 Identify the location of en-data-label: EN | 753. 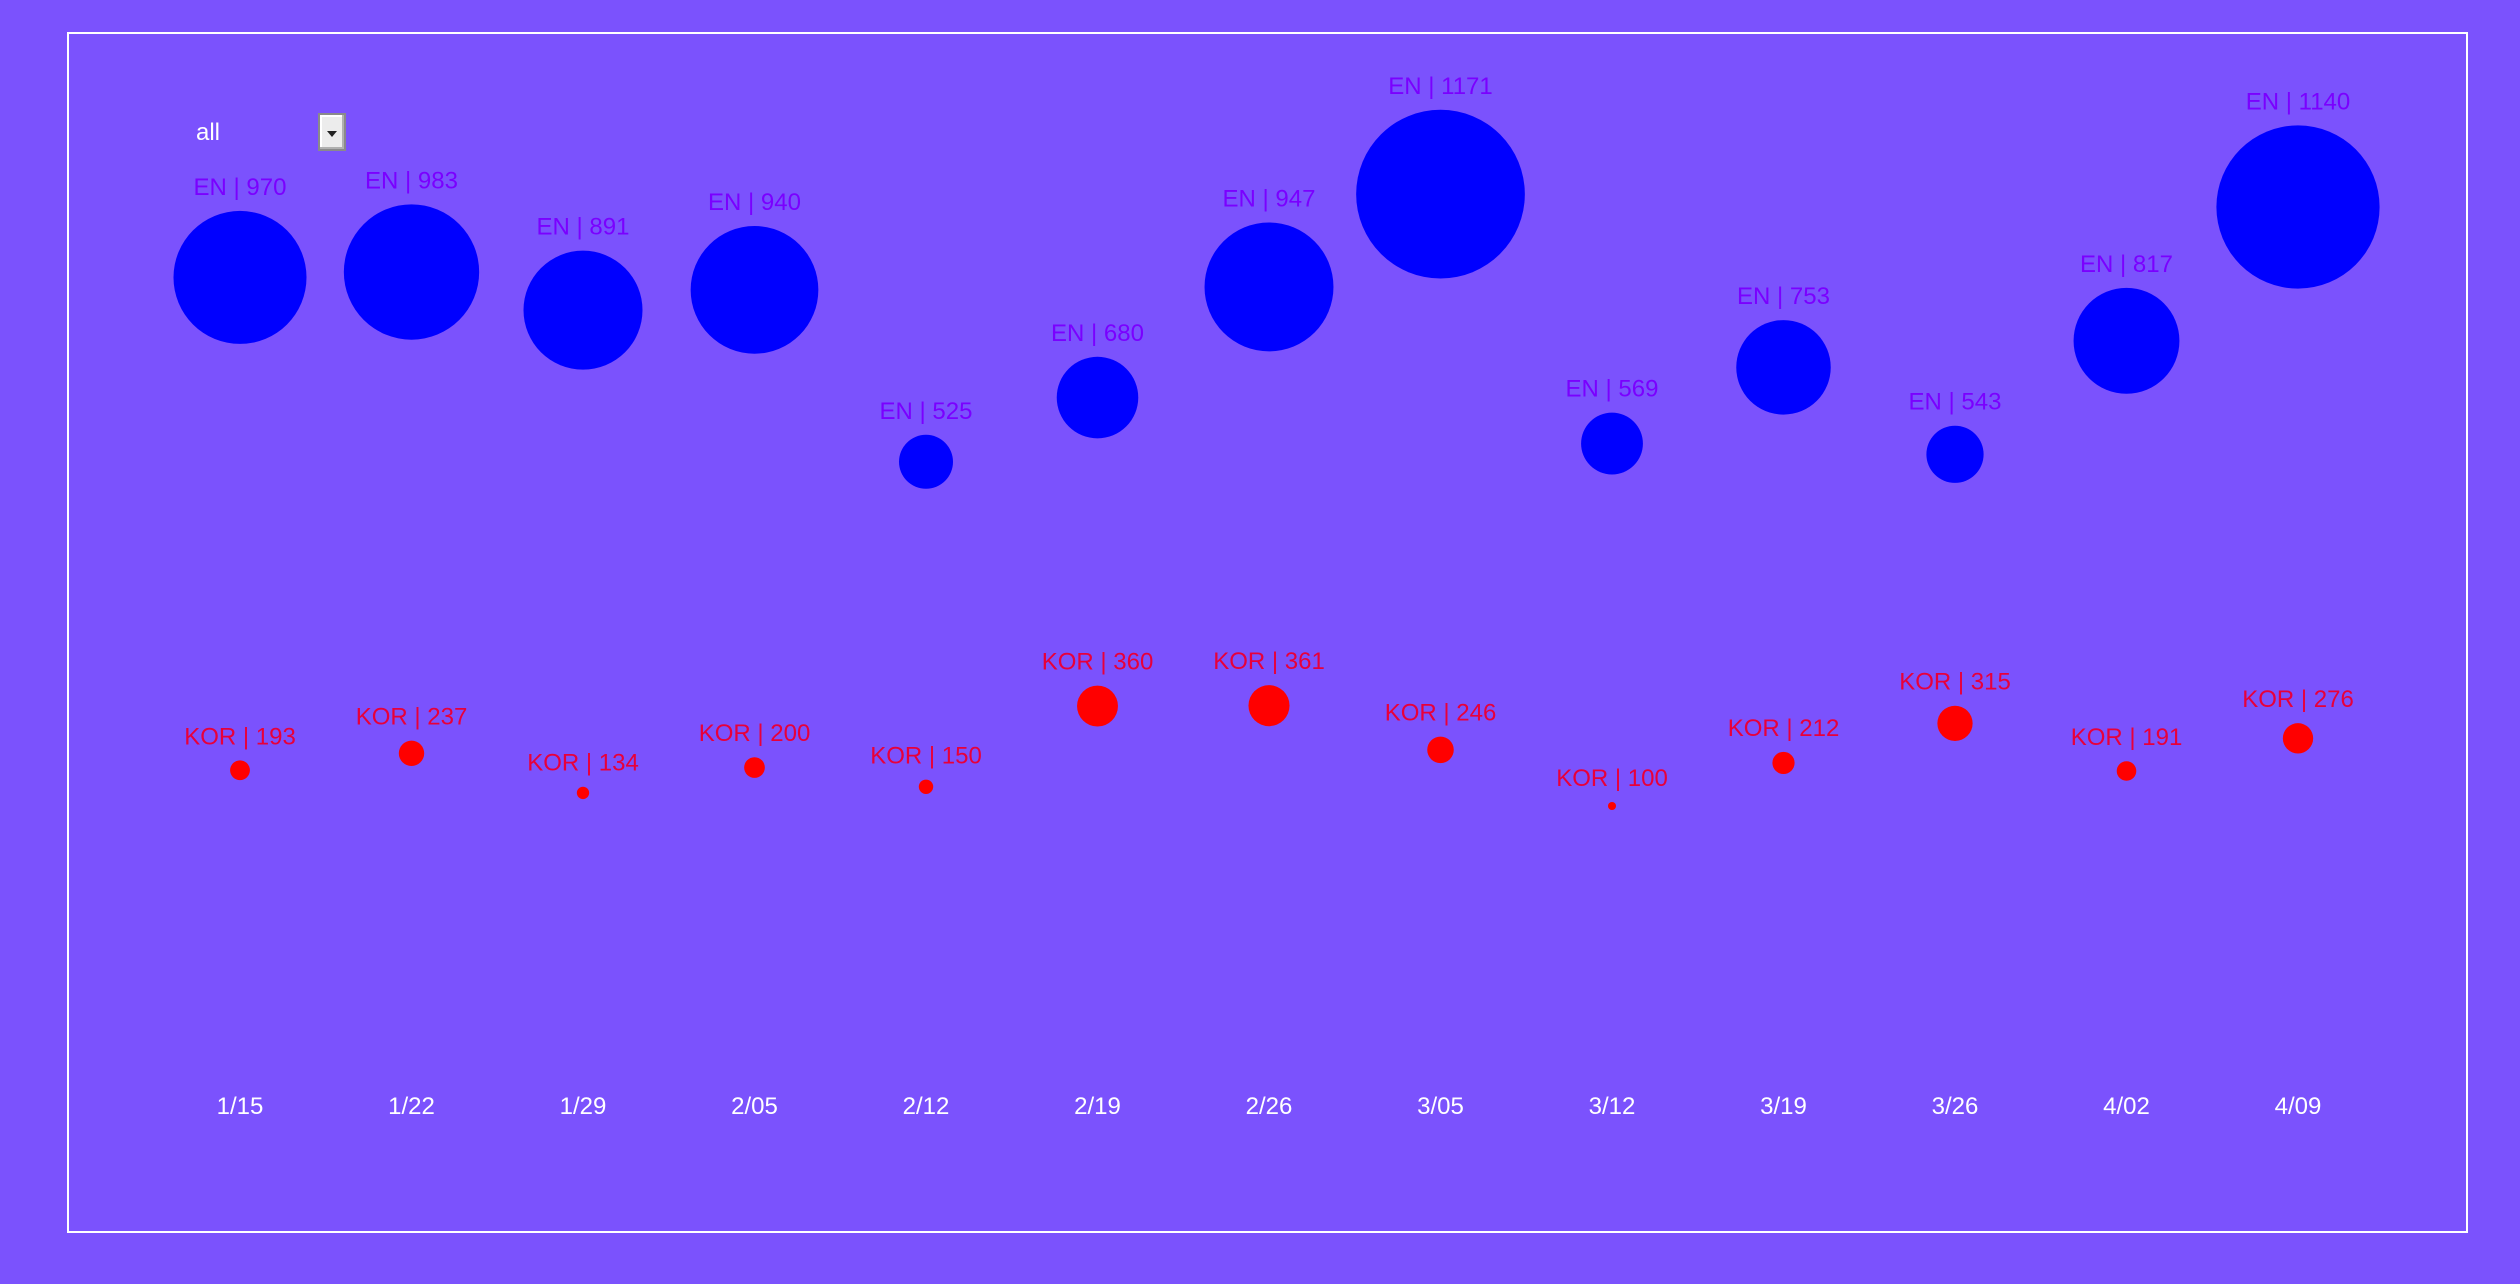
(1783, 296).